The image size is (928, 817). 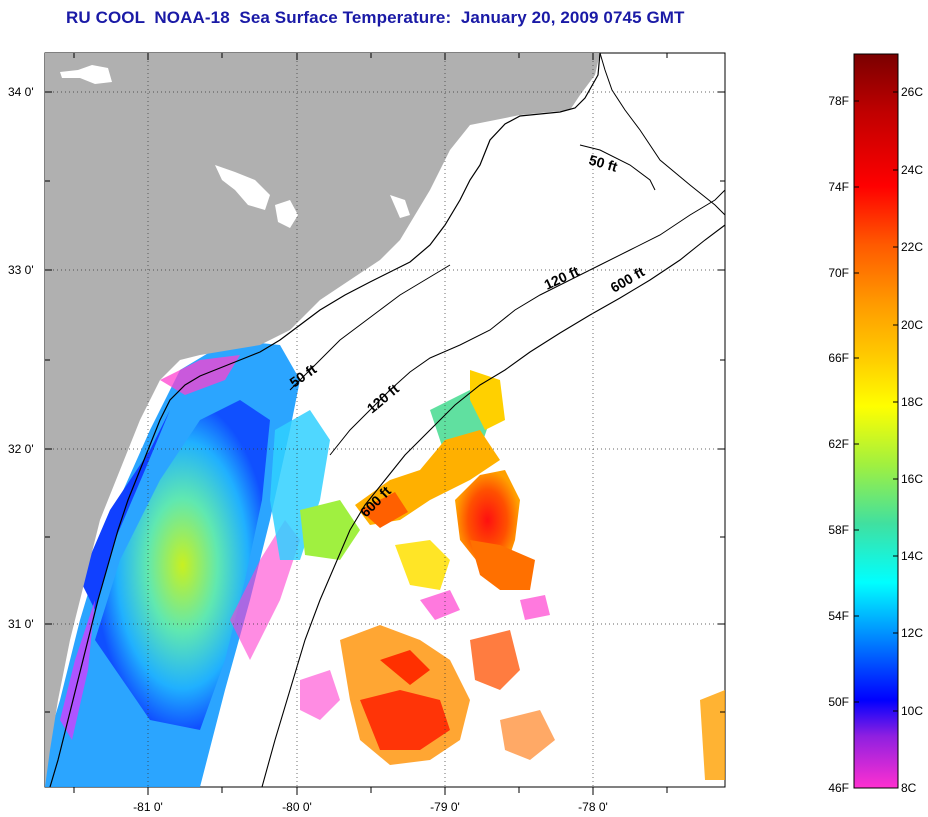 I want to click on colorbar-f-label-58: 58F, so click(x=838, y=530).